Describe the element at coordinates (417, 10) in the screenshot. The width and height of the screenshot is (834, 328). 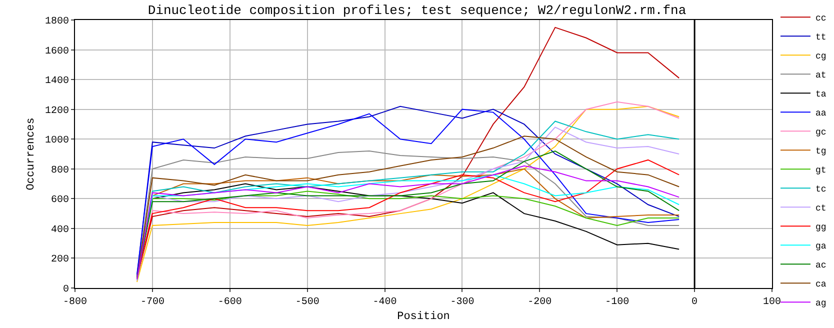
I see `chart-title: Dinucleotide composition profiles; test sequence; W2/regulonW2.rm.fna` at that location.